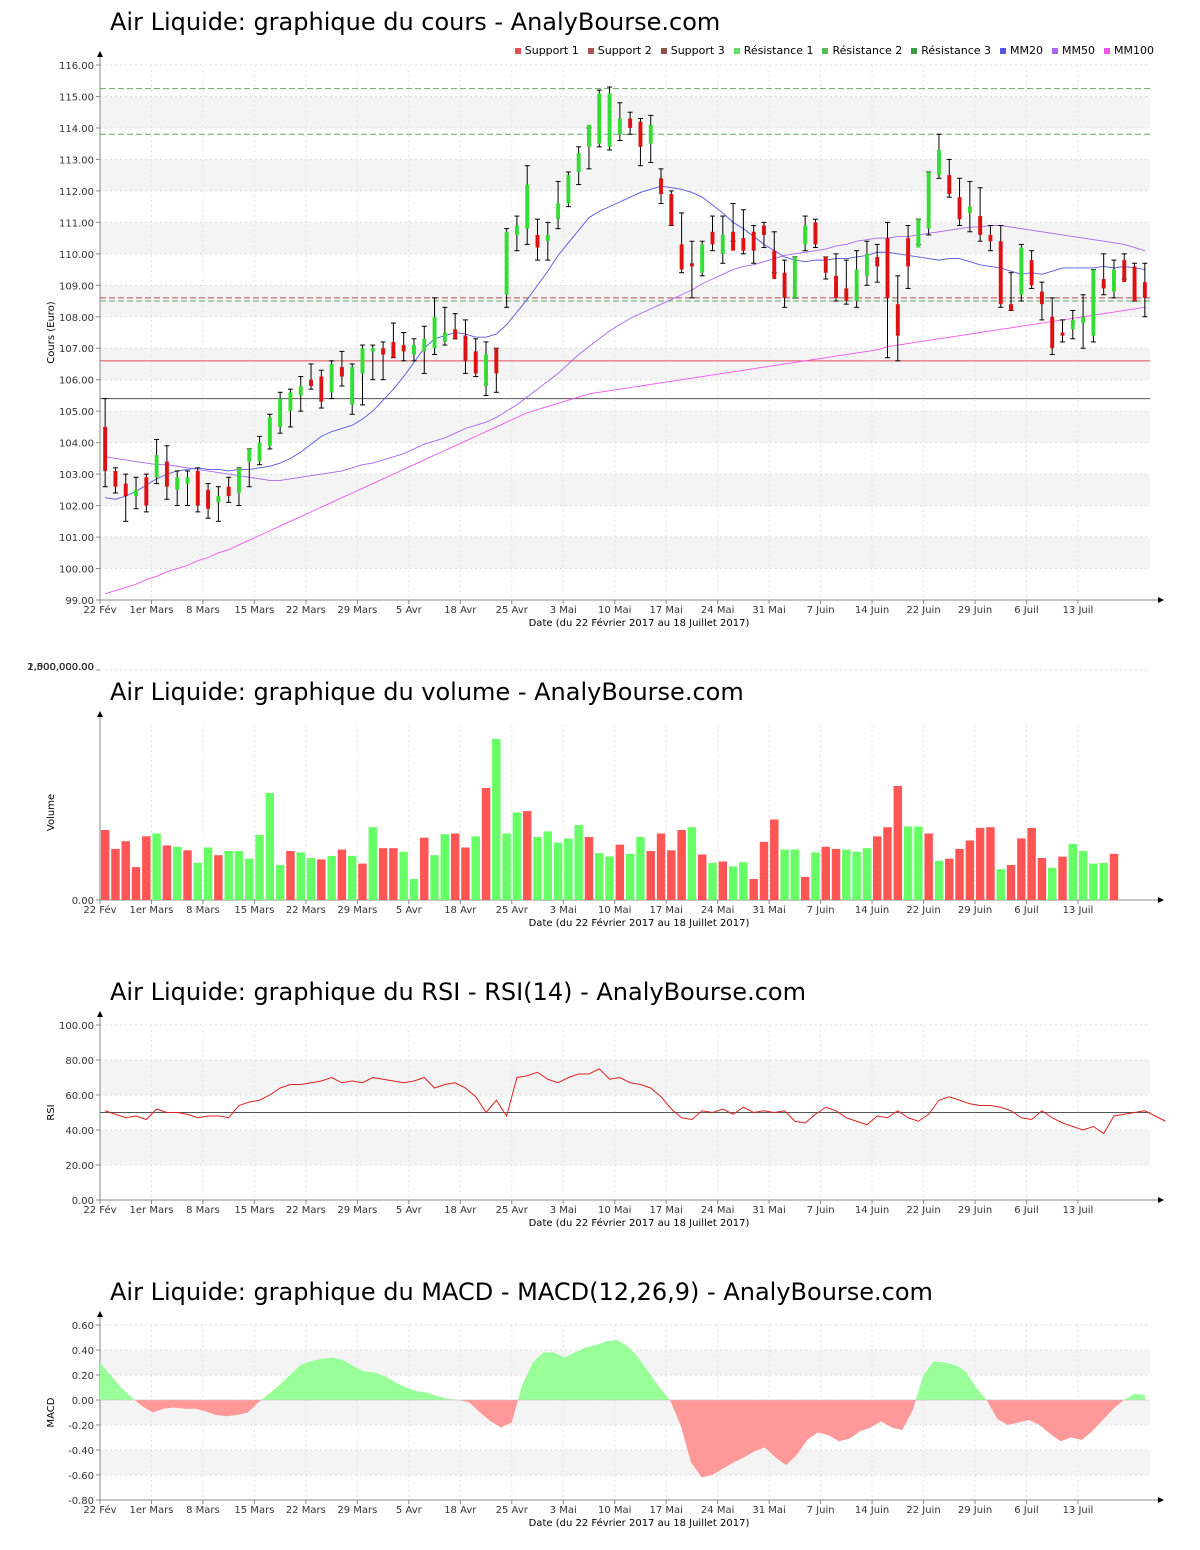 The height and width of the screenshot is (1550, 1200). I want to click on x-tick-label: 22 Fév, so click(99, 910).